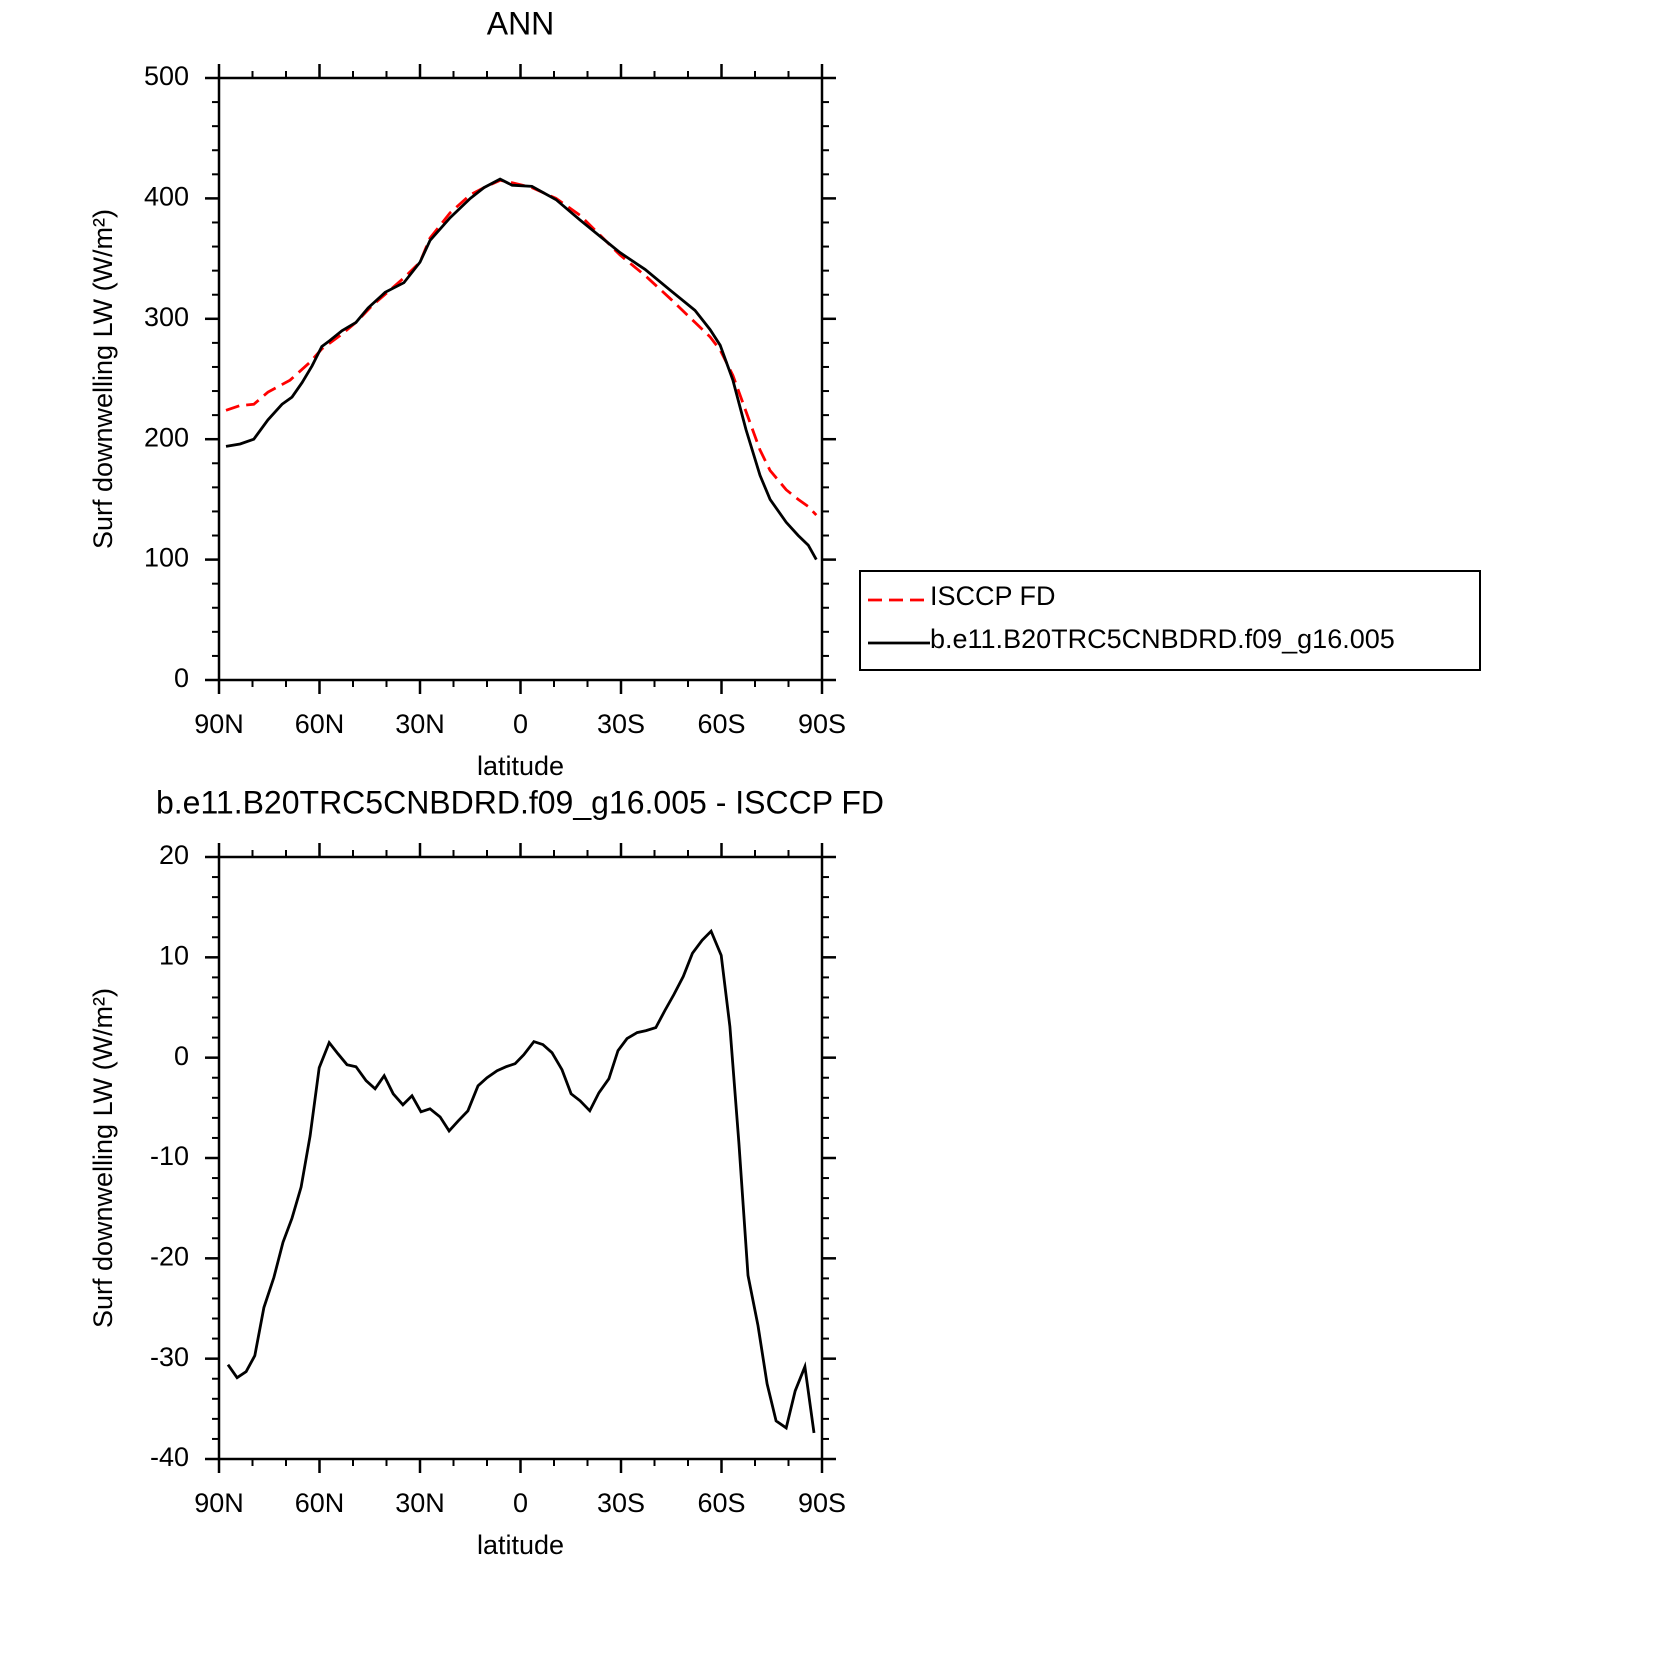 The image size is (1653, 1653). What do you see at coordinates (169, 1256) in the screenshot?
I see `y-tick-label: -20` at bounding box center [169, 1256].